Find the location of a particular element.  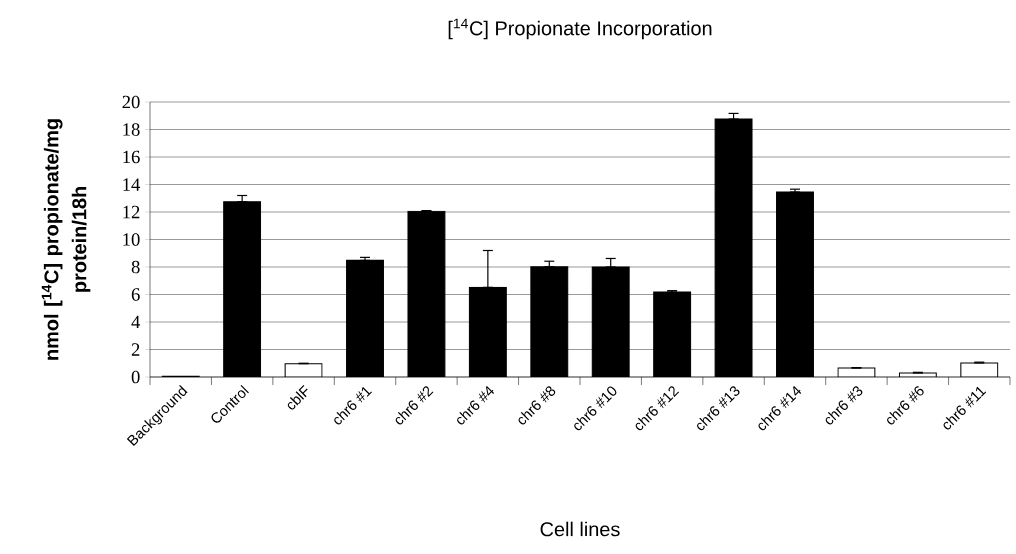

y-tick-label: 10 is located at coordinates (131, 239).